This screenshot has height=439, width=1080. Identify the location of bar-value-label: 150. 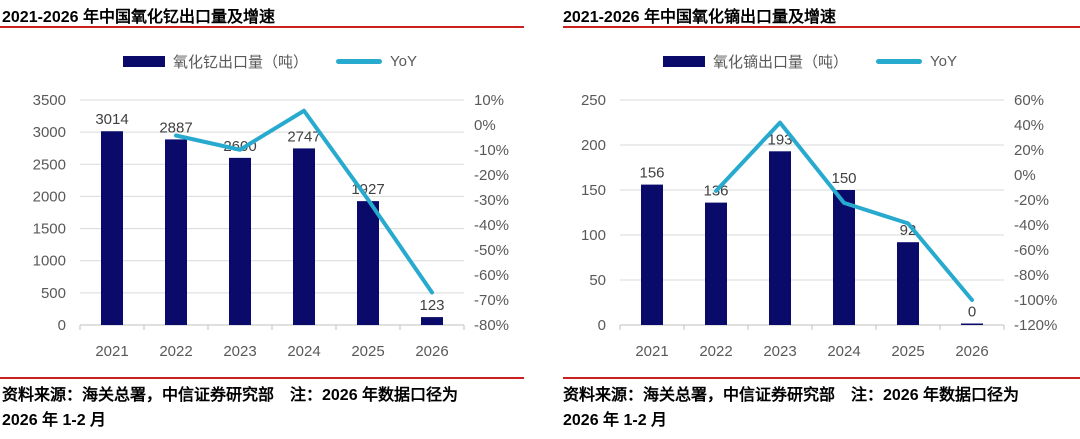
(843, 178).